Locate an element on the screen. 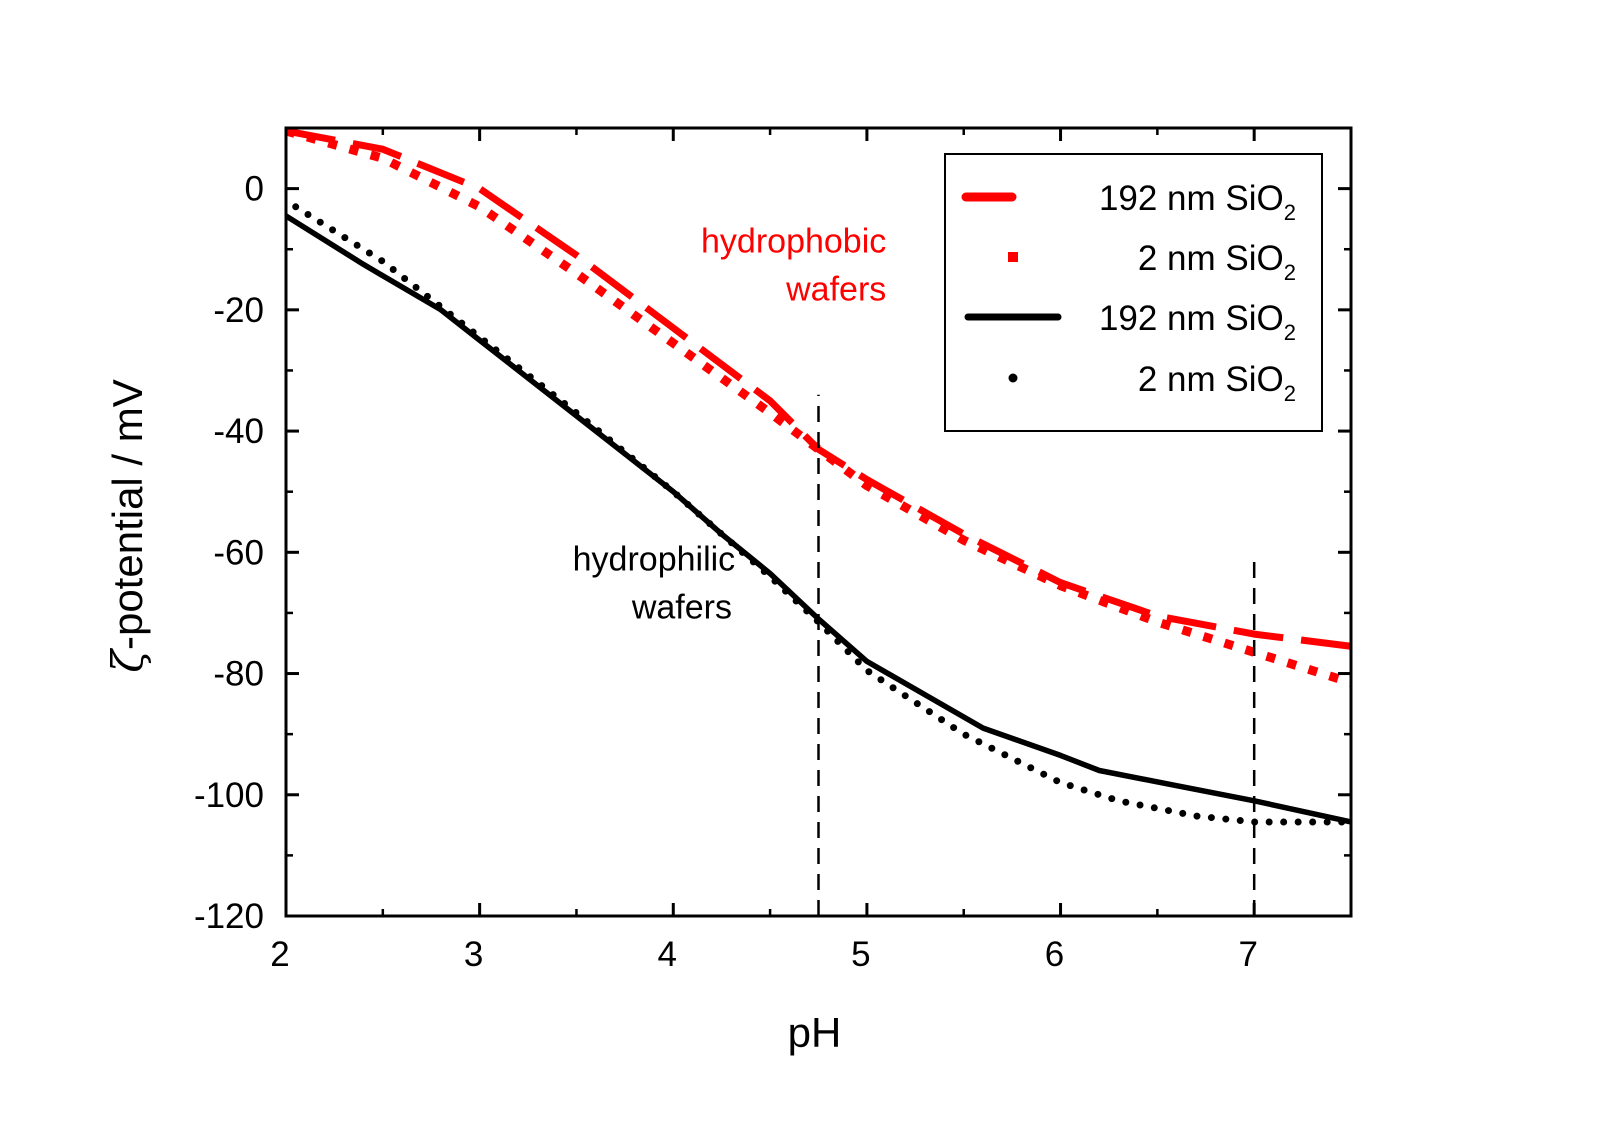 This screenshot has width=1605, height=1126. y-axis-title: ζ-potential / mV is located at coordinates (127, 526).